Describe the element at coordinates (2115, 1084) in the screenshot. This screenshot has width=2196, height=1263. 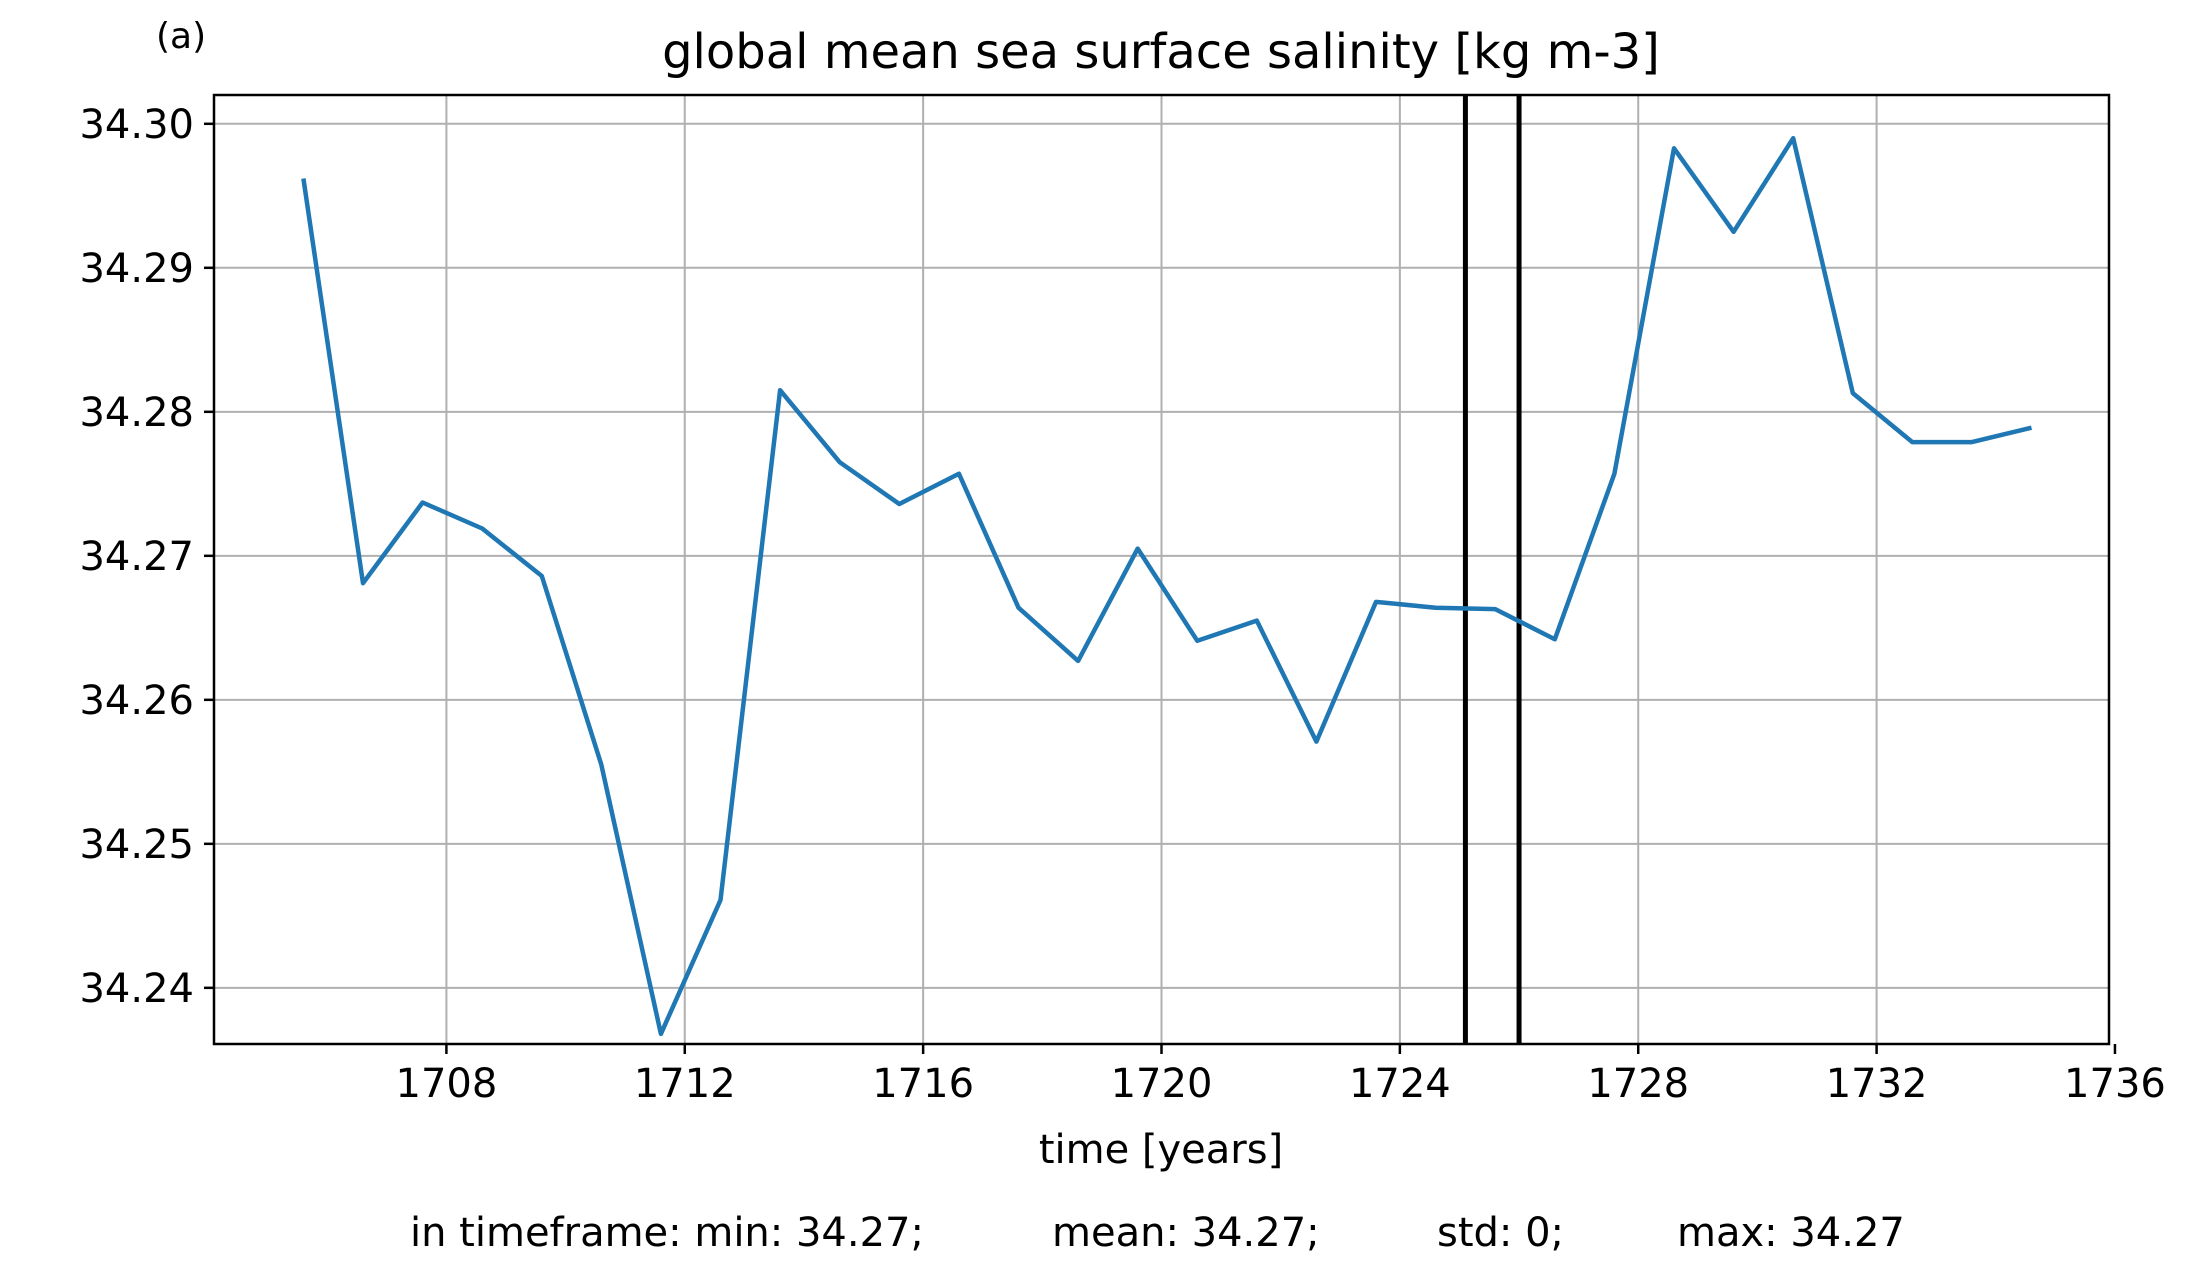
I see `x-tick-label: 1736` at that location.